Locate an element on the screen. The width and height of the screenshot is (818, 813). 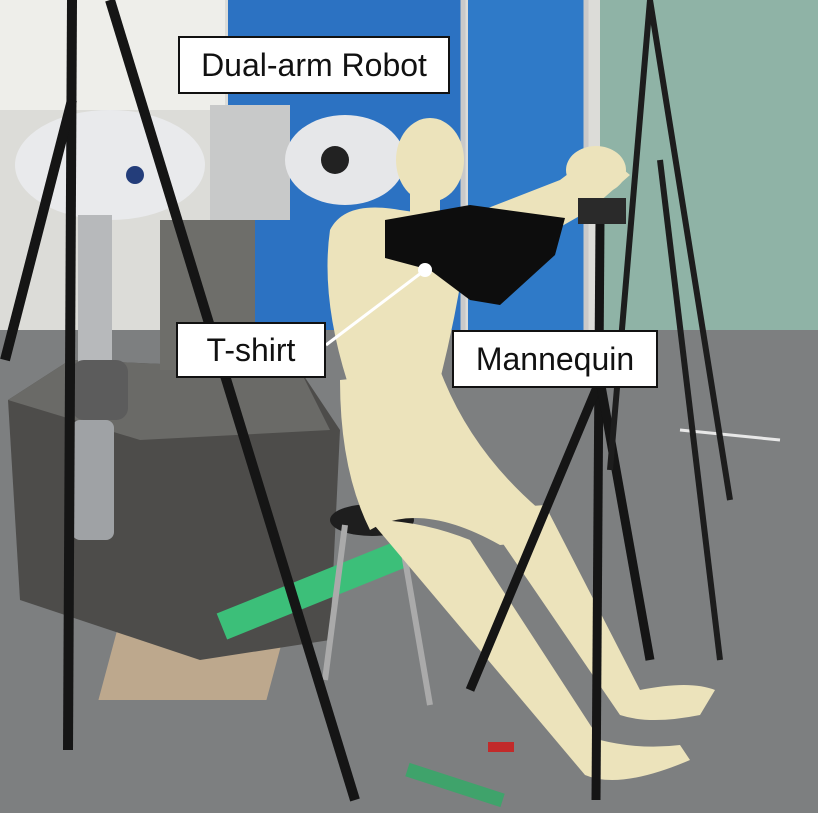
tshirt is located at coordinates (475, 255).